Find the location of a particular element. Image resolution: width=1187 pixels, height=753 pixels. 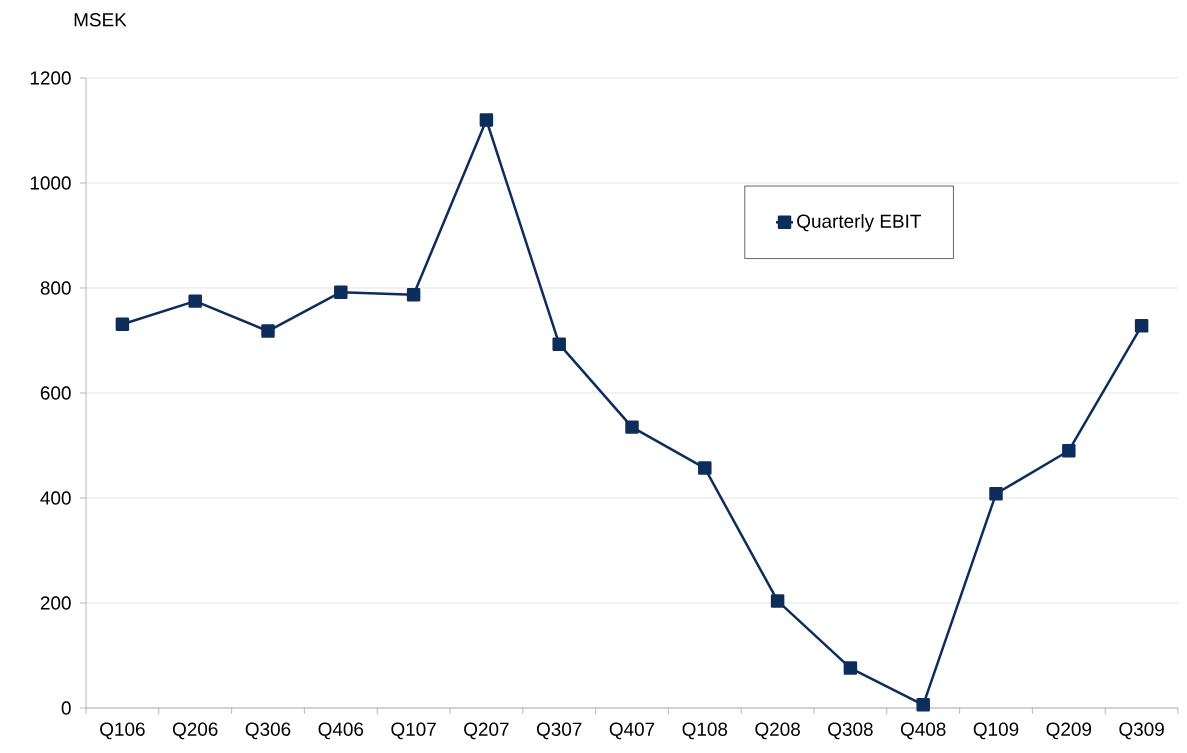

x-tick-label: Q208 is located at coordinates (777, 731).